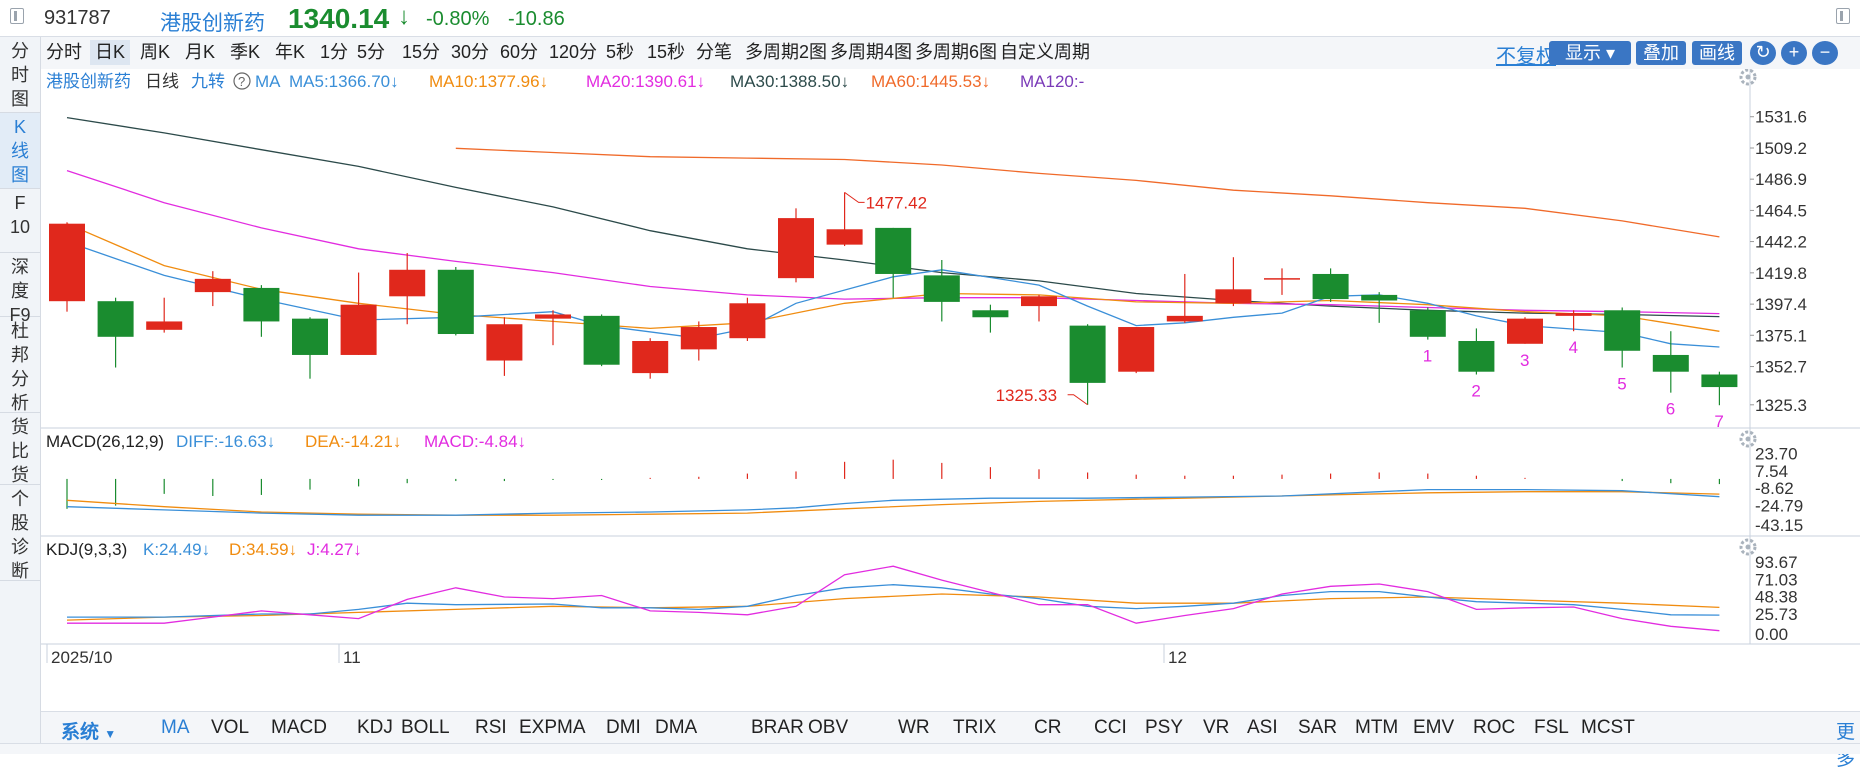 This screenshot has height=771, width=1860. What do you see at coordinates (552, 727) in the screenshot?
I see `indicator-tab-expma: EXPMA` at bounding box center [552, 727].